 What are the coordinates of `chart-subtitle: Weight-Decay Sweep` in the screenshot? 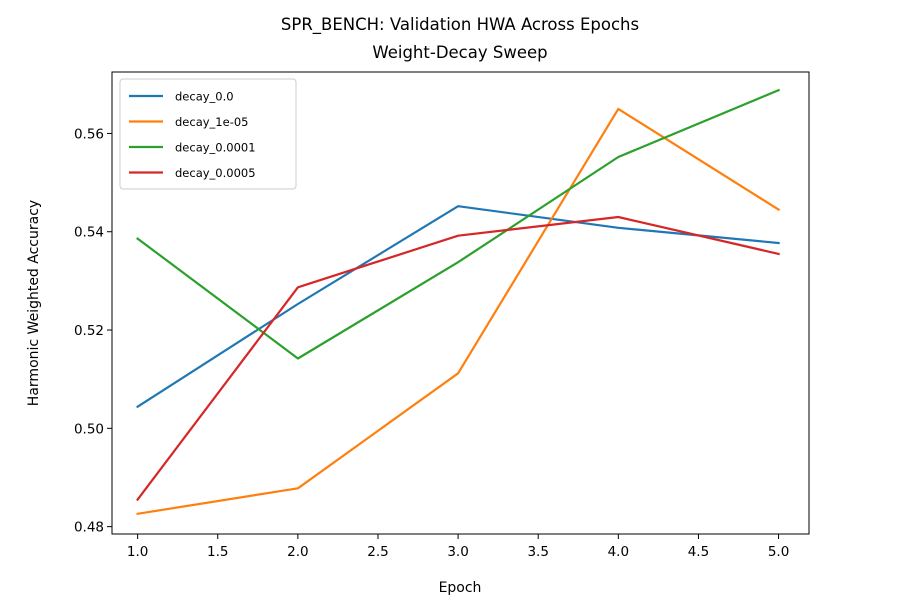 It's located at (459, 52).